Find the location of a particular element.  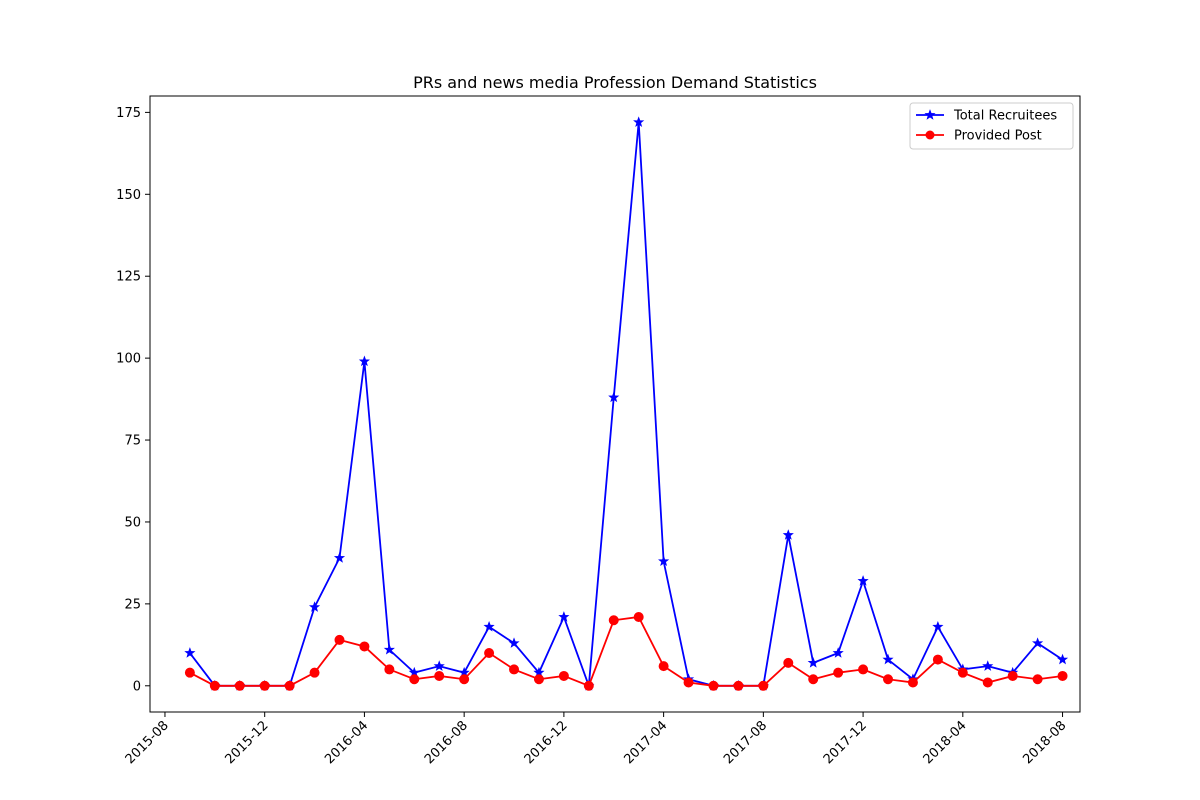

y-axis: 0 25 50 75 100 125 150 175 is located at coordinates (133, 400).